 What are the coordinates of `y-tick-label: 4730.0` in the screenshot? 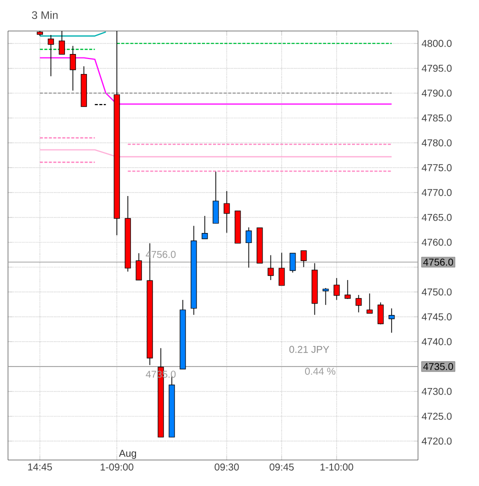 It's located at (437, 391).